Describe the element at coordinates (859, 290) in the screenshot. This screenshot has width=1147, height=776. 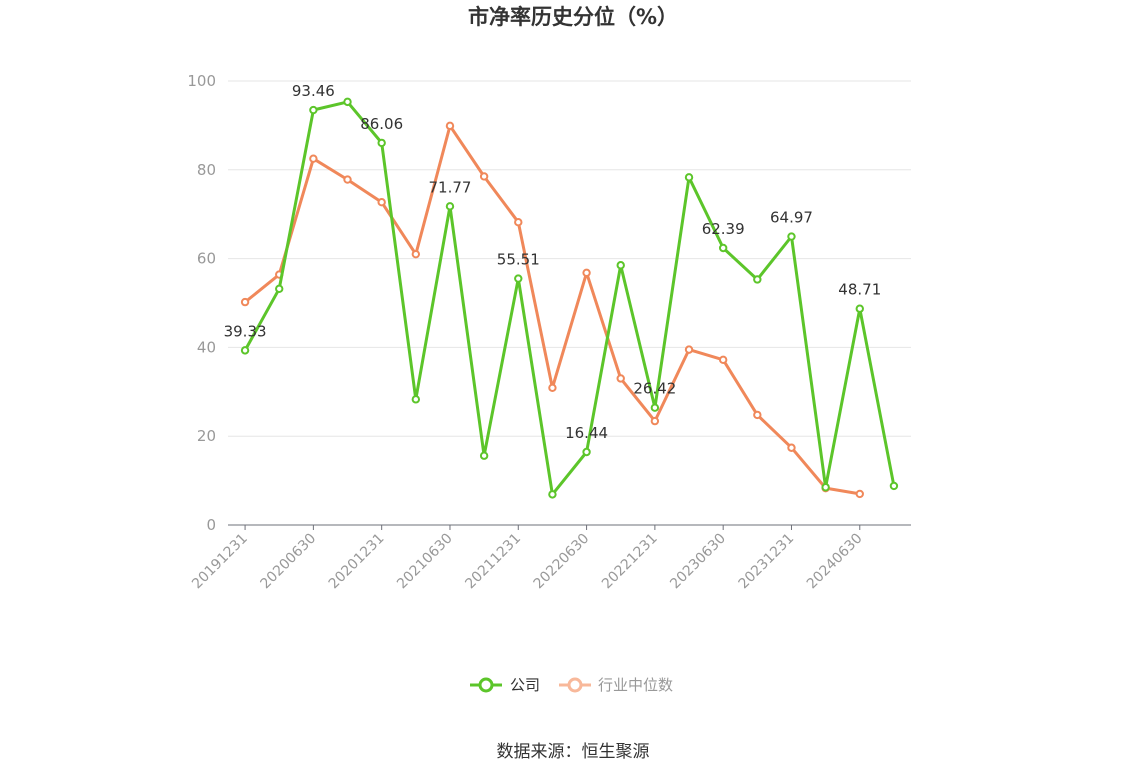
I see `data-label: 48.71` at that location.